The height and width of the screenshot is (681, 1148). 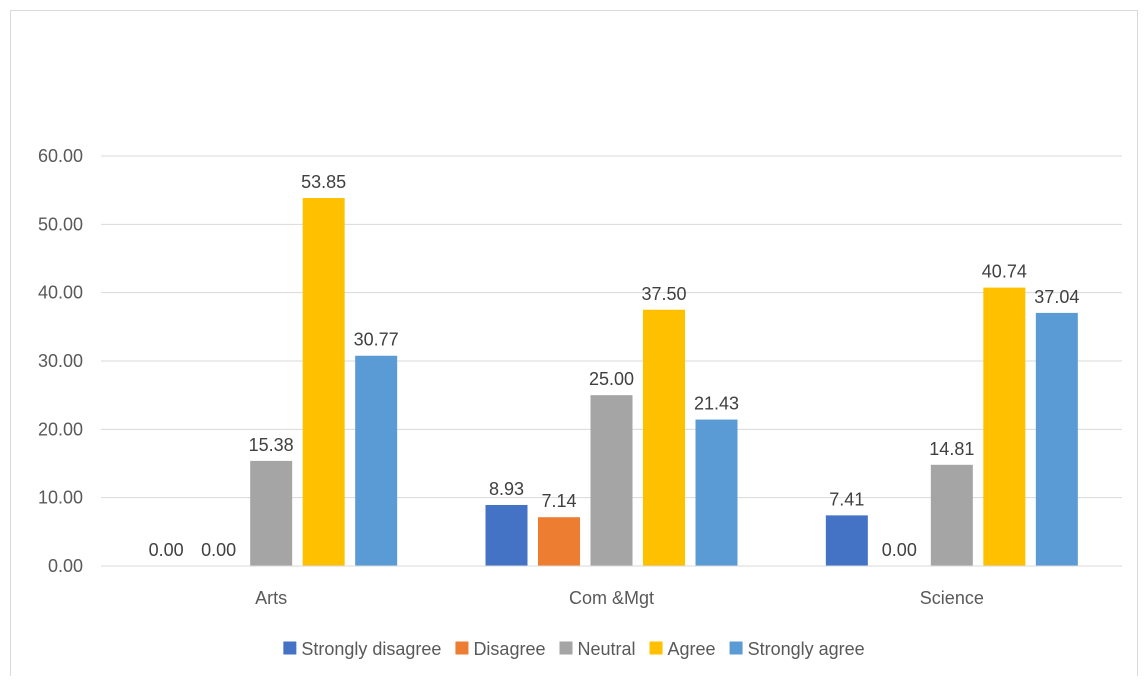 What do you see at coordinates (1004, 272) in the screenshot?
I see `data-label: 40.74` at bounding box center [1004, 272].